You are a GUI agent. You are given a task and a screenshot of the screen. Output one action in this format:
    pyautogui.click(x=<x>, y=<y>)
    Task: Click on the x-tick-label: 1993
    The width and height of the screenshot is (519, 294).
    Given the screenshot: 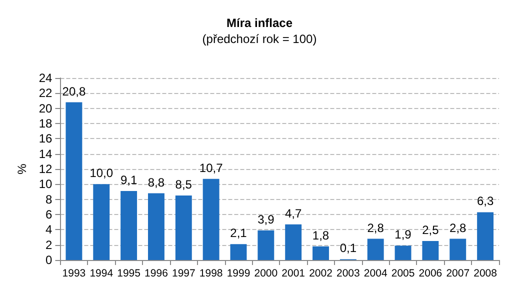 What is the action you would take?
    pyautogui.click(x=74, y=274)
    